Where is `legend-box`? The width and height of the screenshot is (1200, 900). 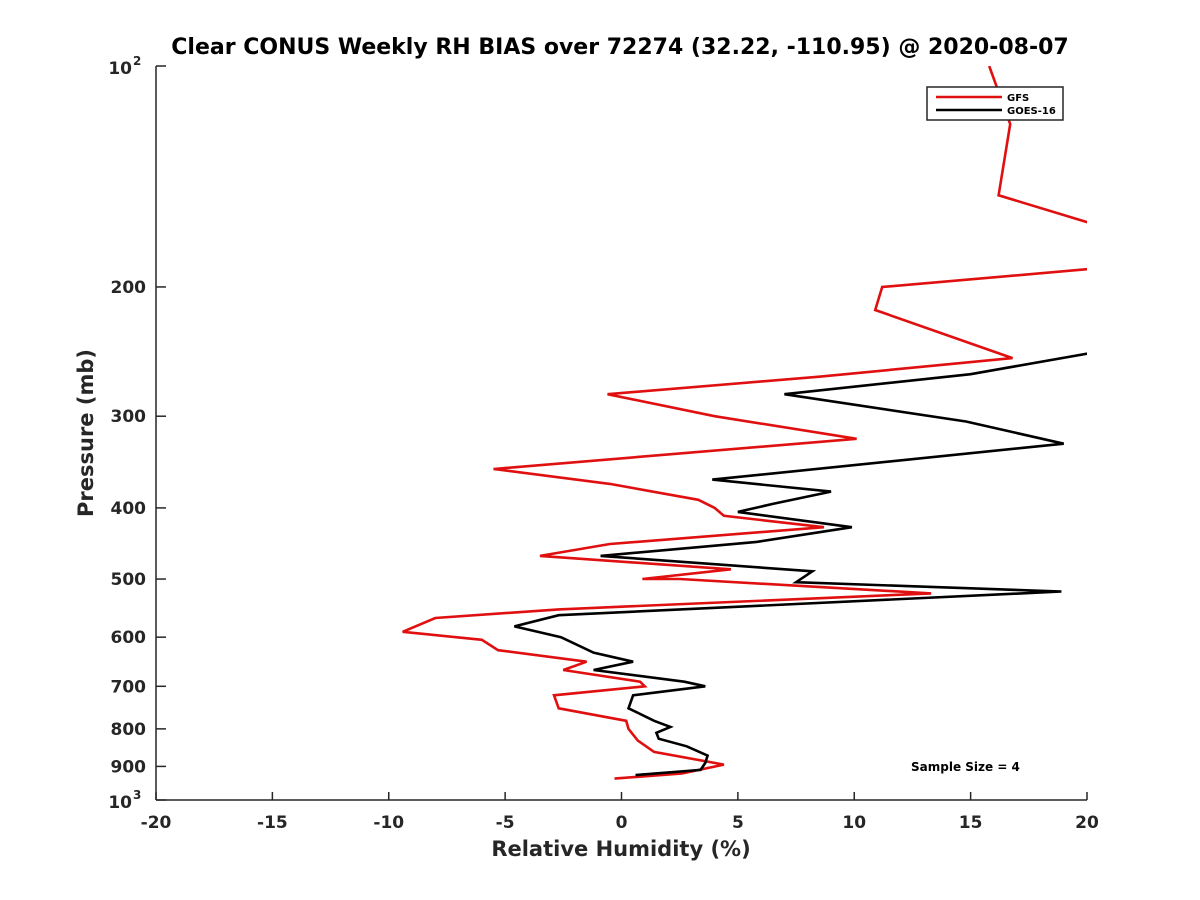 legend-box is located at coordinates (995, 103).